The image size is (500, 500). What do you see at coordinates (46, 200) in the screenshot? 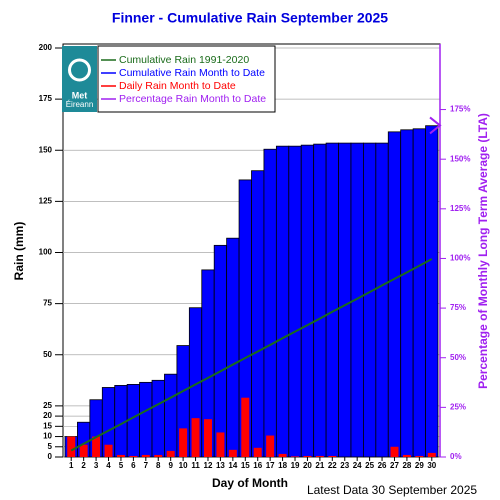
I see `y-tick-label: 125` at bounding box center [46, 200].